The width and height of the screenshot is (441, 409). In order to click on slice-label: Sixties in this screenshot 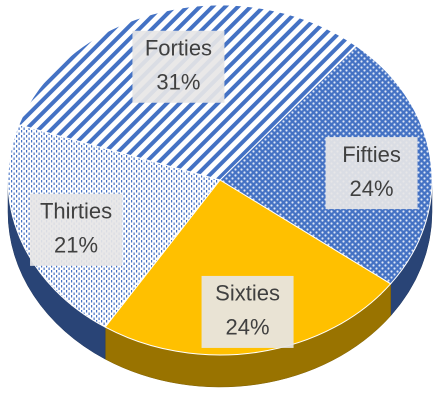, I will do `click(247, 293)`.